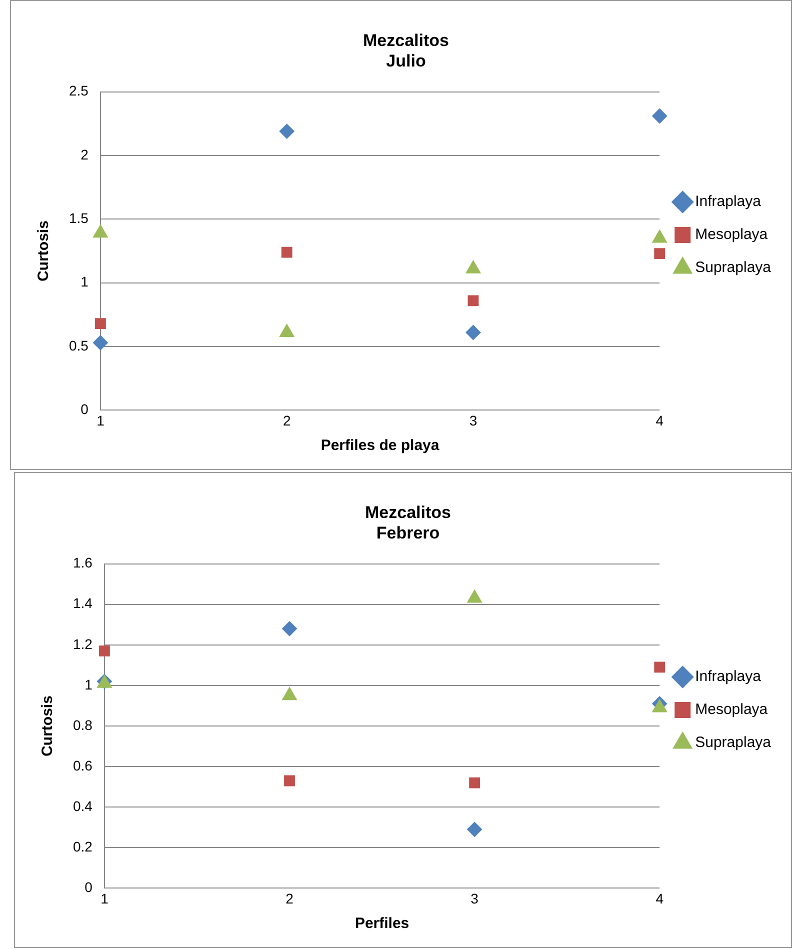 This screenshot has width=793, height=949. Describe the element at coordinates (78, 90) in the screenshot. I see `y-tick-label: 2.5` at that location.